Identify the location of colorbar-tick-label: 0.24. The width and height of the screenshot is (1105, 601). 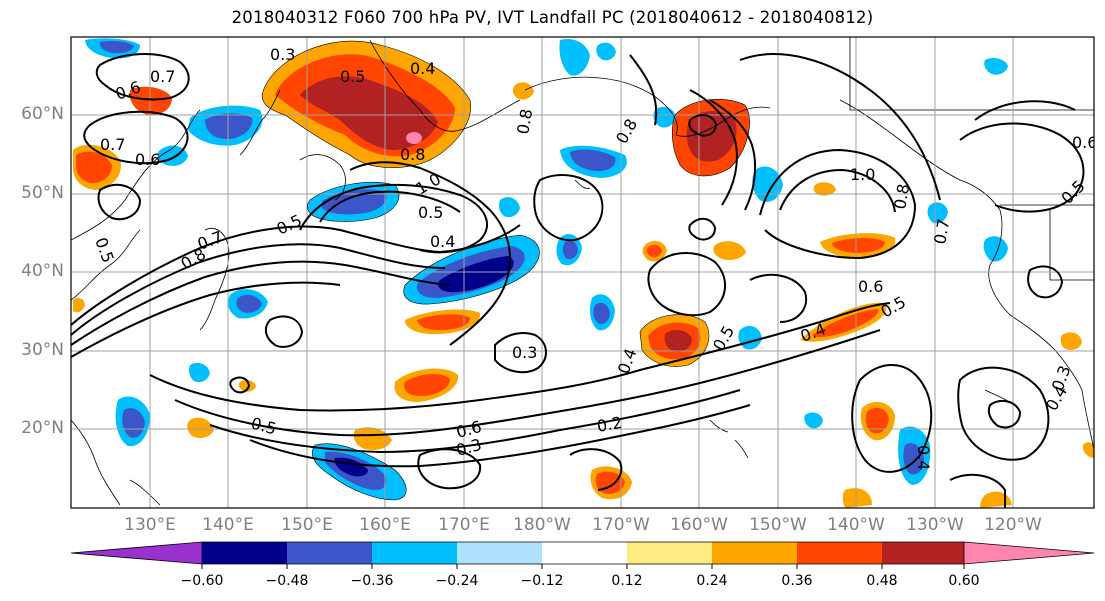
(712, 581).